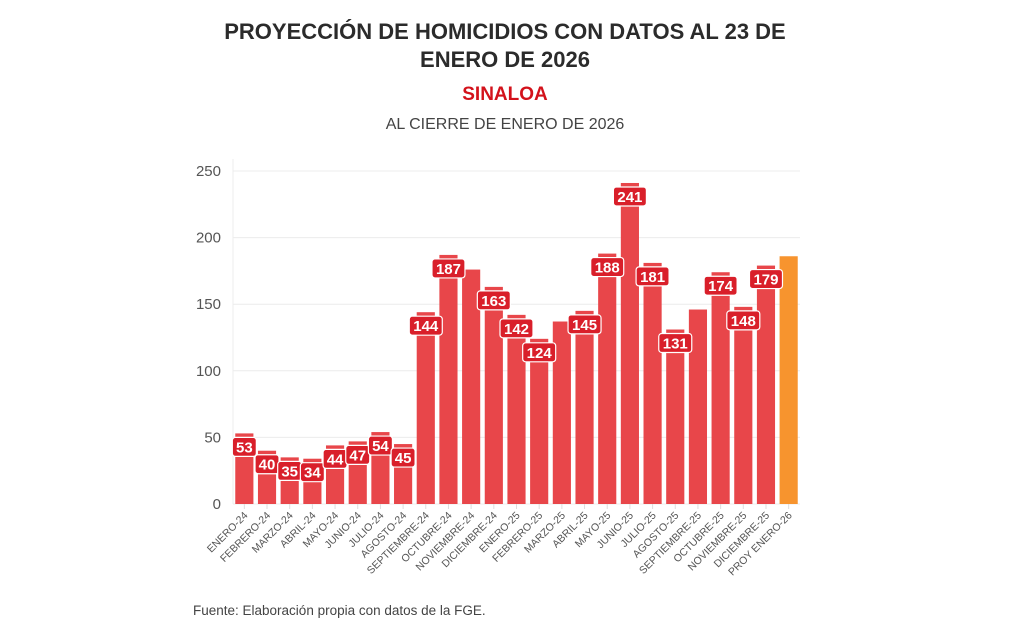 This screenshot has width=1035, height=630. I want to click on data-label-text: 35, so click(289, 471).